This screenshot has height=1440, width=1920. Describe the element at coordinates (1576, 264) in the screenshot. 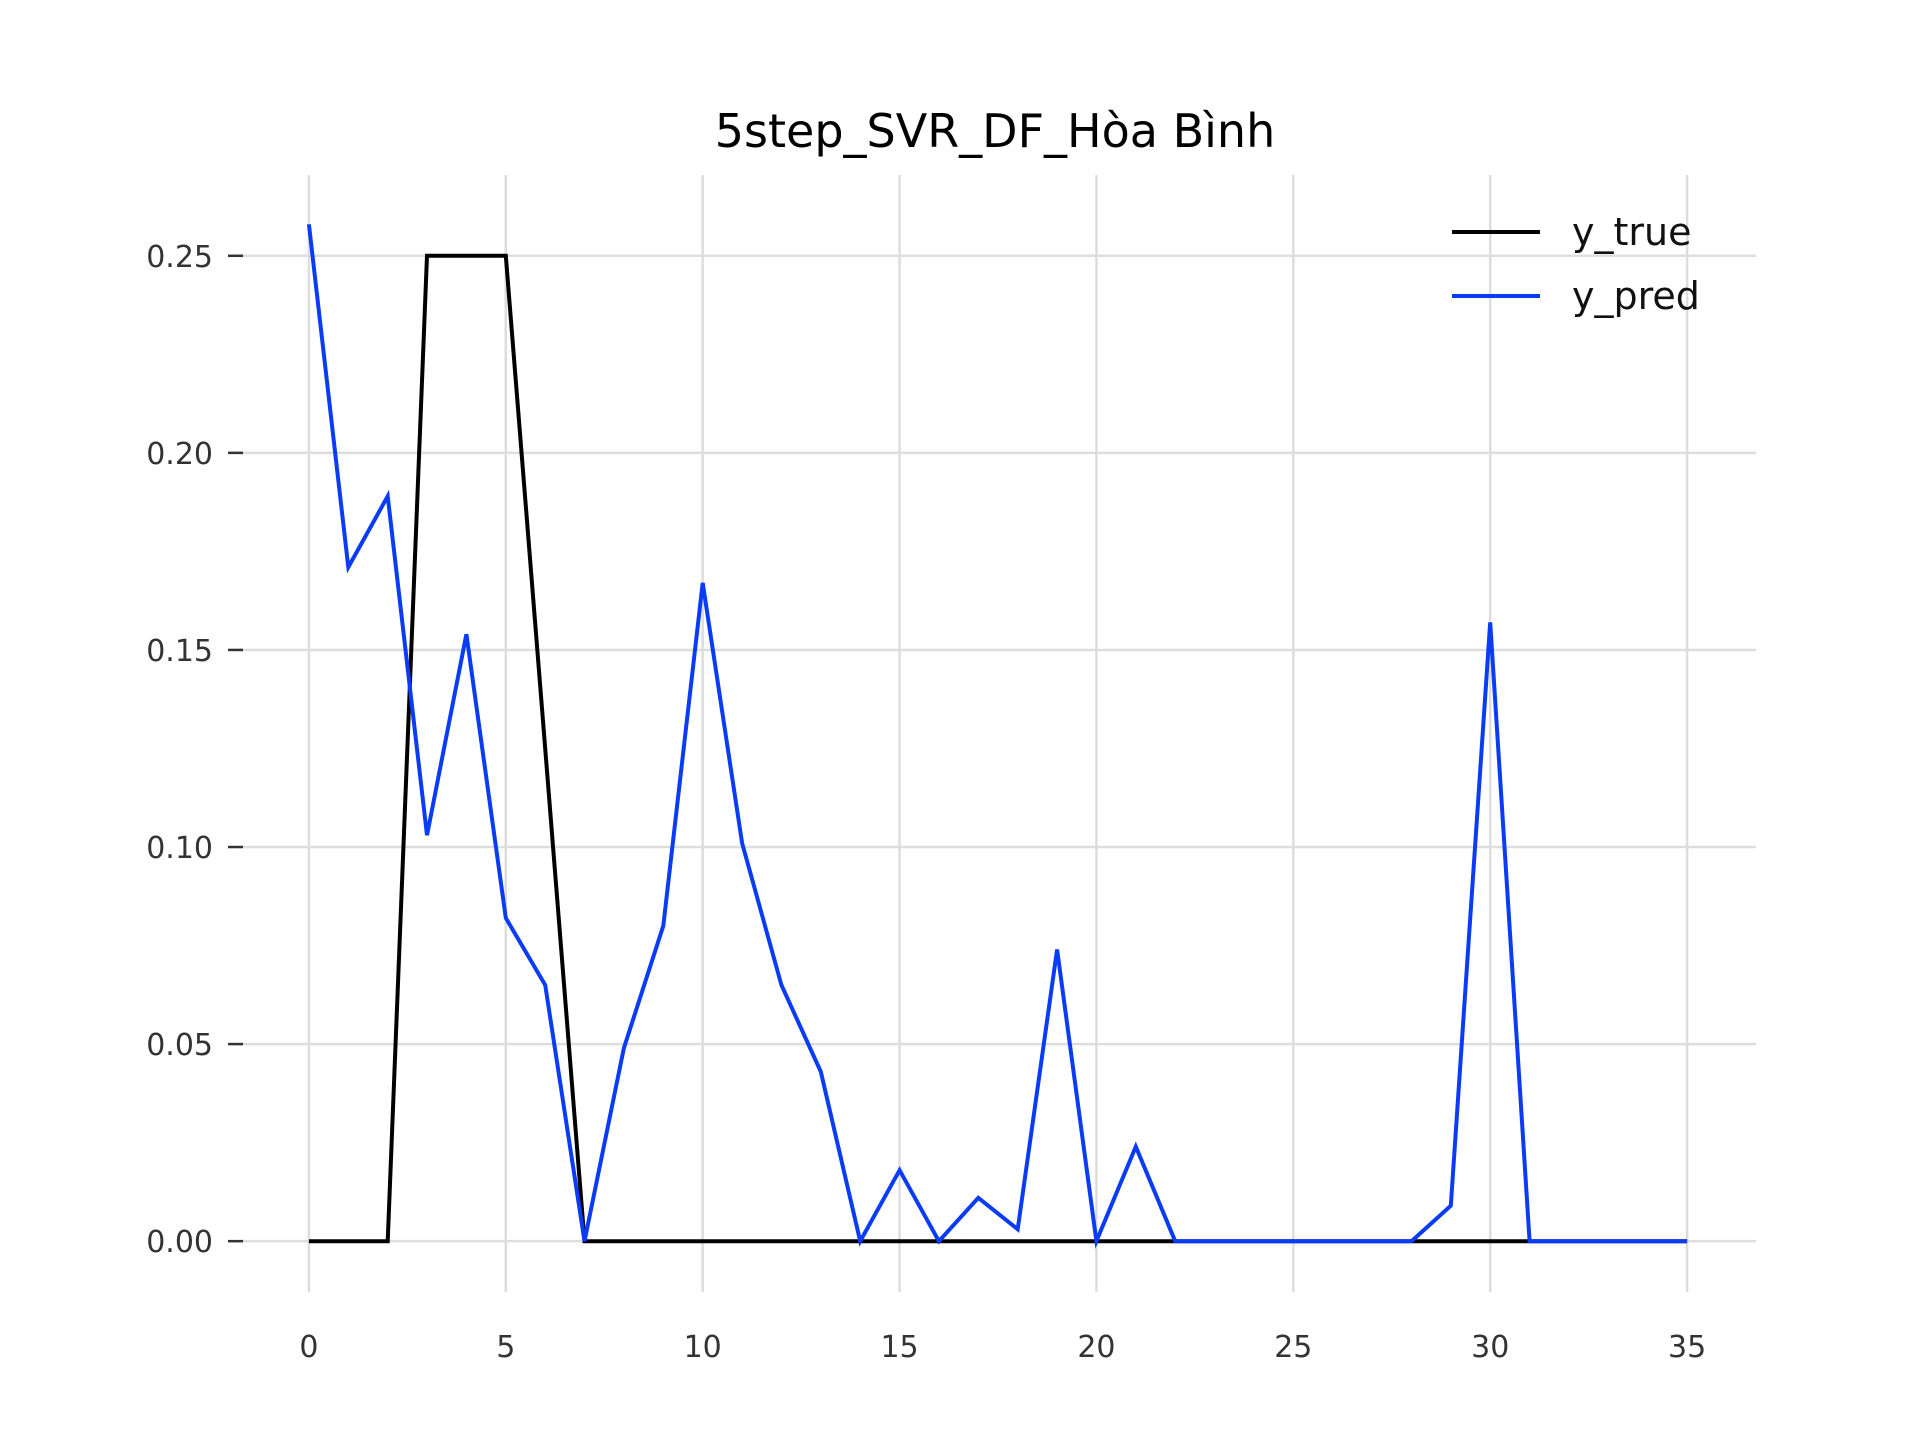

I see `legend: y_true y_pred` at that location.